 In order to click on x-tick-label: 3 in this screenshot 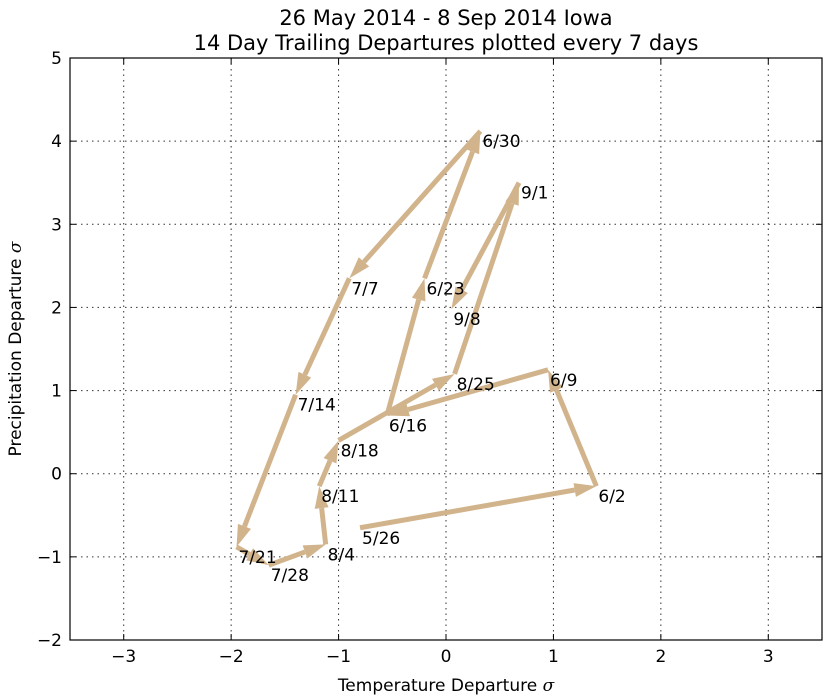, I will do `click(768, 657)`.